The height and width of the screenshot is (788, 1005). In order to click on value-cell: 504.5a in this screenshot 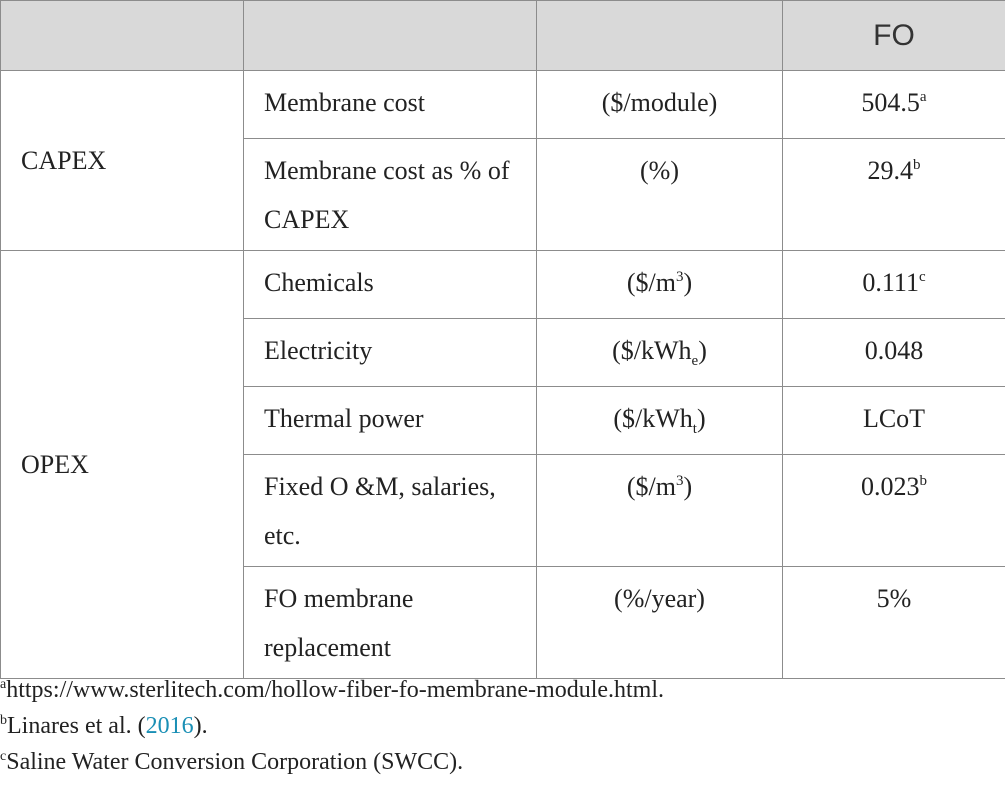, I will do `click(893, 104)`.